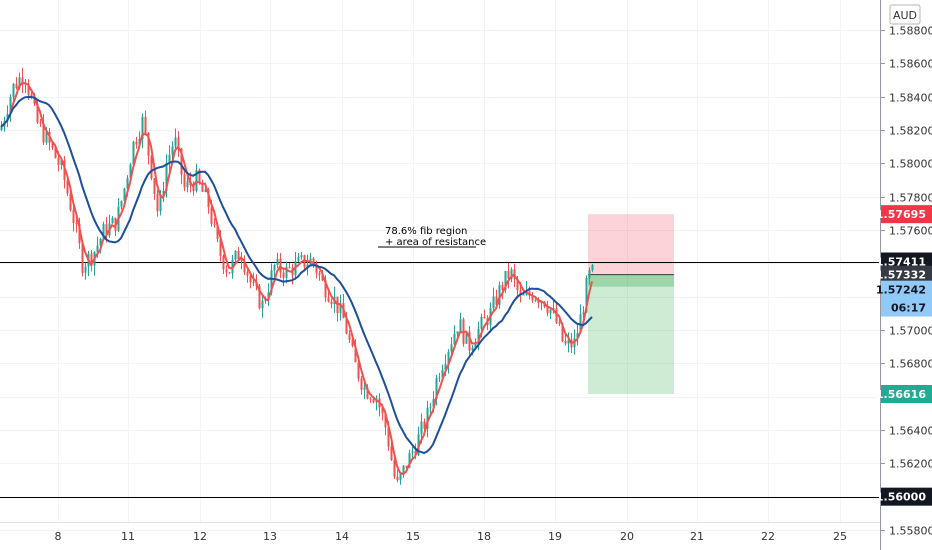  I want to click on price-tag-label: 1.57695, so click(901, 214).